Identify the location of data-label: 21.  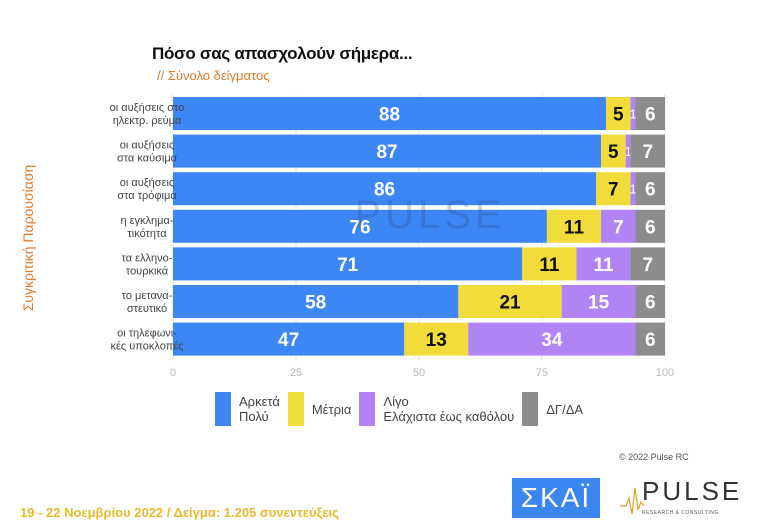
(510, 303).